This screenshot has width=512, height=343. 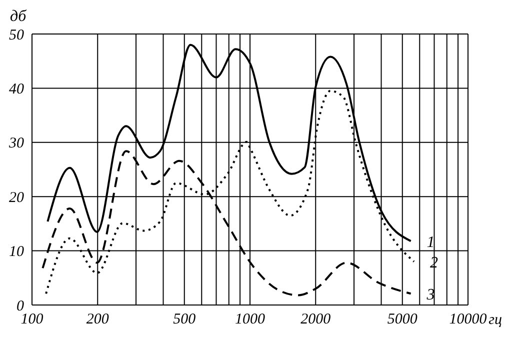 What do you see at coordinates (184, 320) in the screenshot?
I see `x-tick-label: 500` at bounding box center [184, 320].